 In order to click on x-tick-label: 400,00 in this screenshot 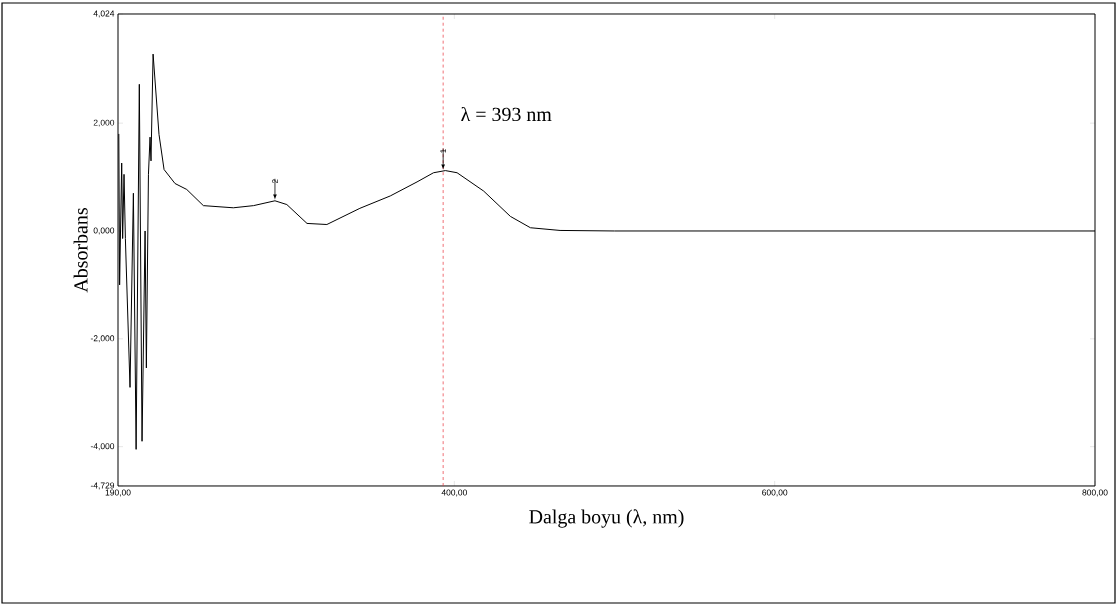, I will do `click(454, 493)`.